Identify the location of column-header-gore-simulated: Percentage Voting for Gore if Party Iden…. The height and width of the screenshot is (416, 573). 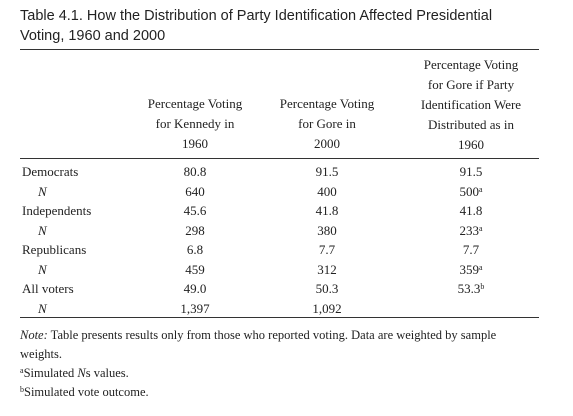
(471, 104).